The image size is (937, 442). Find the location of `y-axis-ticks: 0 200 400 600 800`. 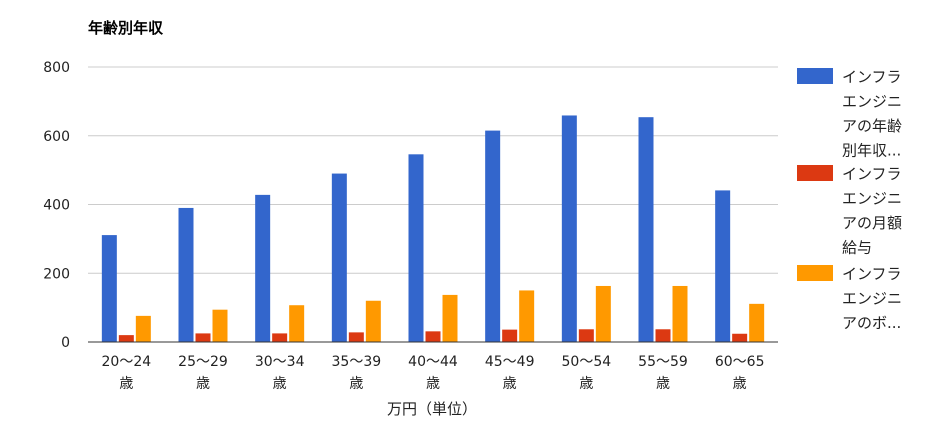

y-axis-ticks: 0 200 400 600 800 is located at coordinates (56, 205).